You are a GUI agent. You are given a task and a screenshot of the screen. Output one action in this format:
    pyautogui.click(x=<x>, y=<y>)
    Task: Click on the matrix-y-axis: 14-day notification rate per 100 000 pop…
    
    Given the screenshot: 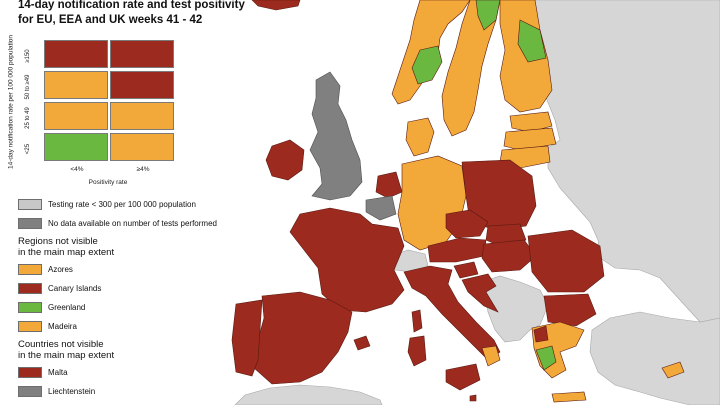 What is the action you would take?
    pyautogui.click(x=11, y=102)
    